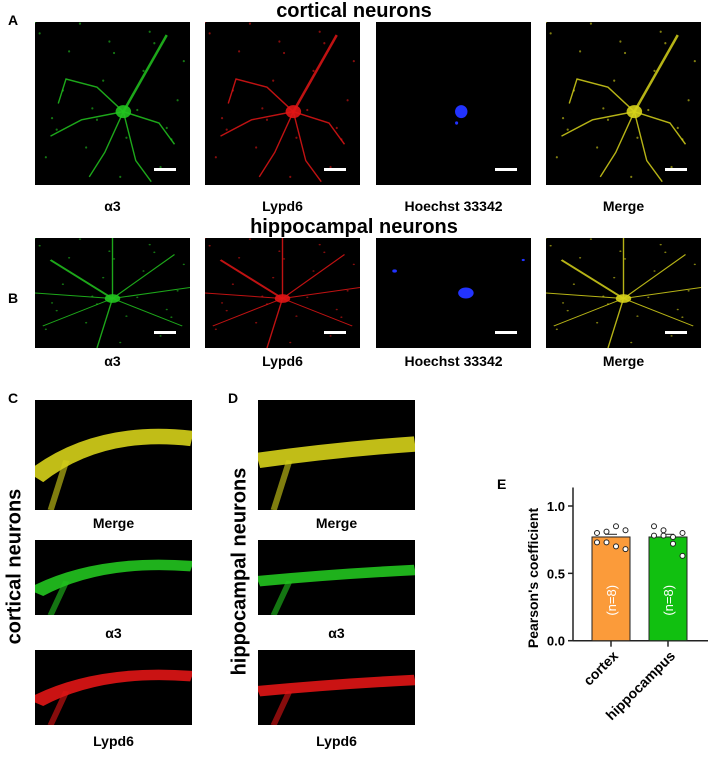 The width and height of the screenshot is (708, 776). What do you see at coordinates (14, 566) in the screenshot?
I see `panel-c-side-title: cortical neurons` at bounding box center [14, 566].